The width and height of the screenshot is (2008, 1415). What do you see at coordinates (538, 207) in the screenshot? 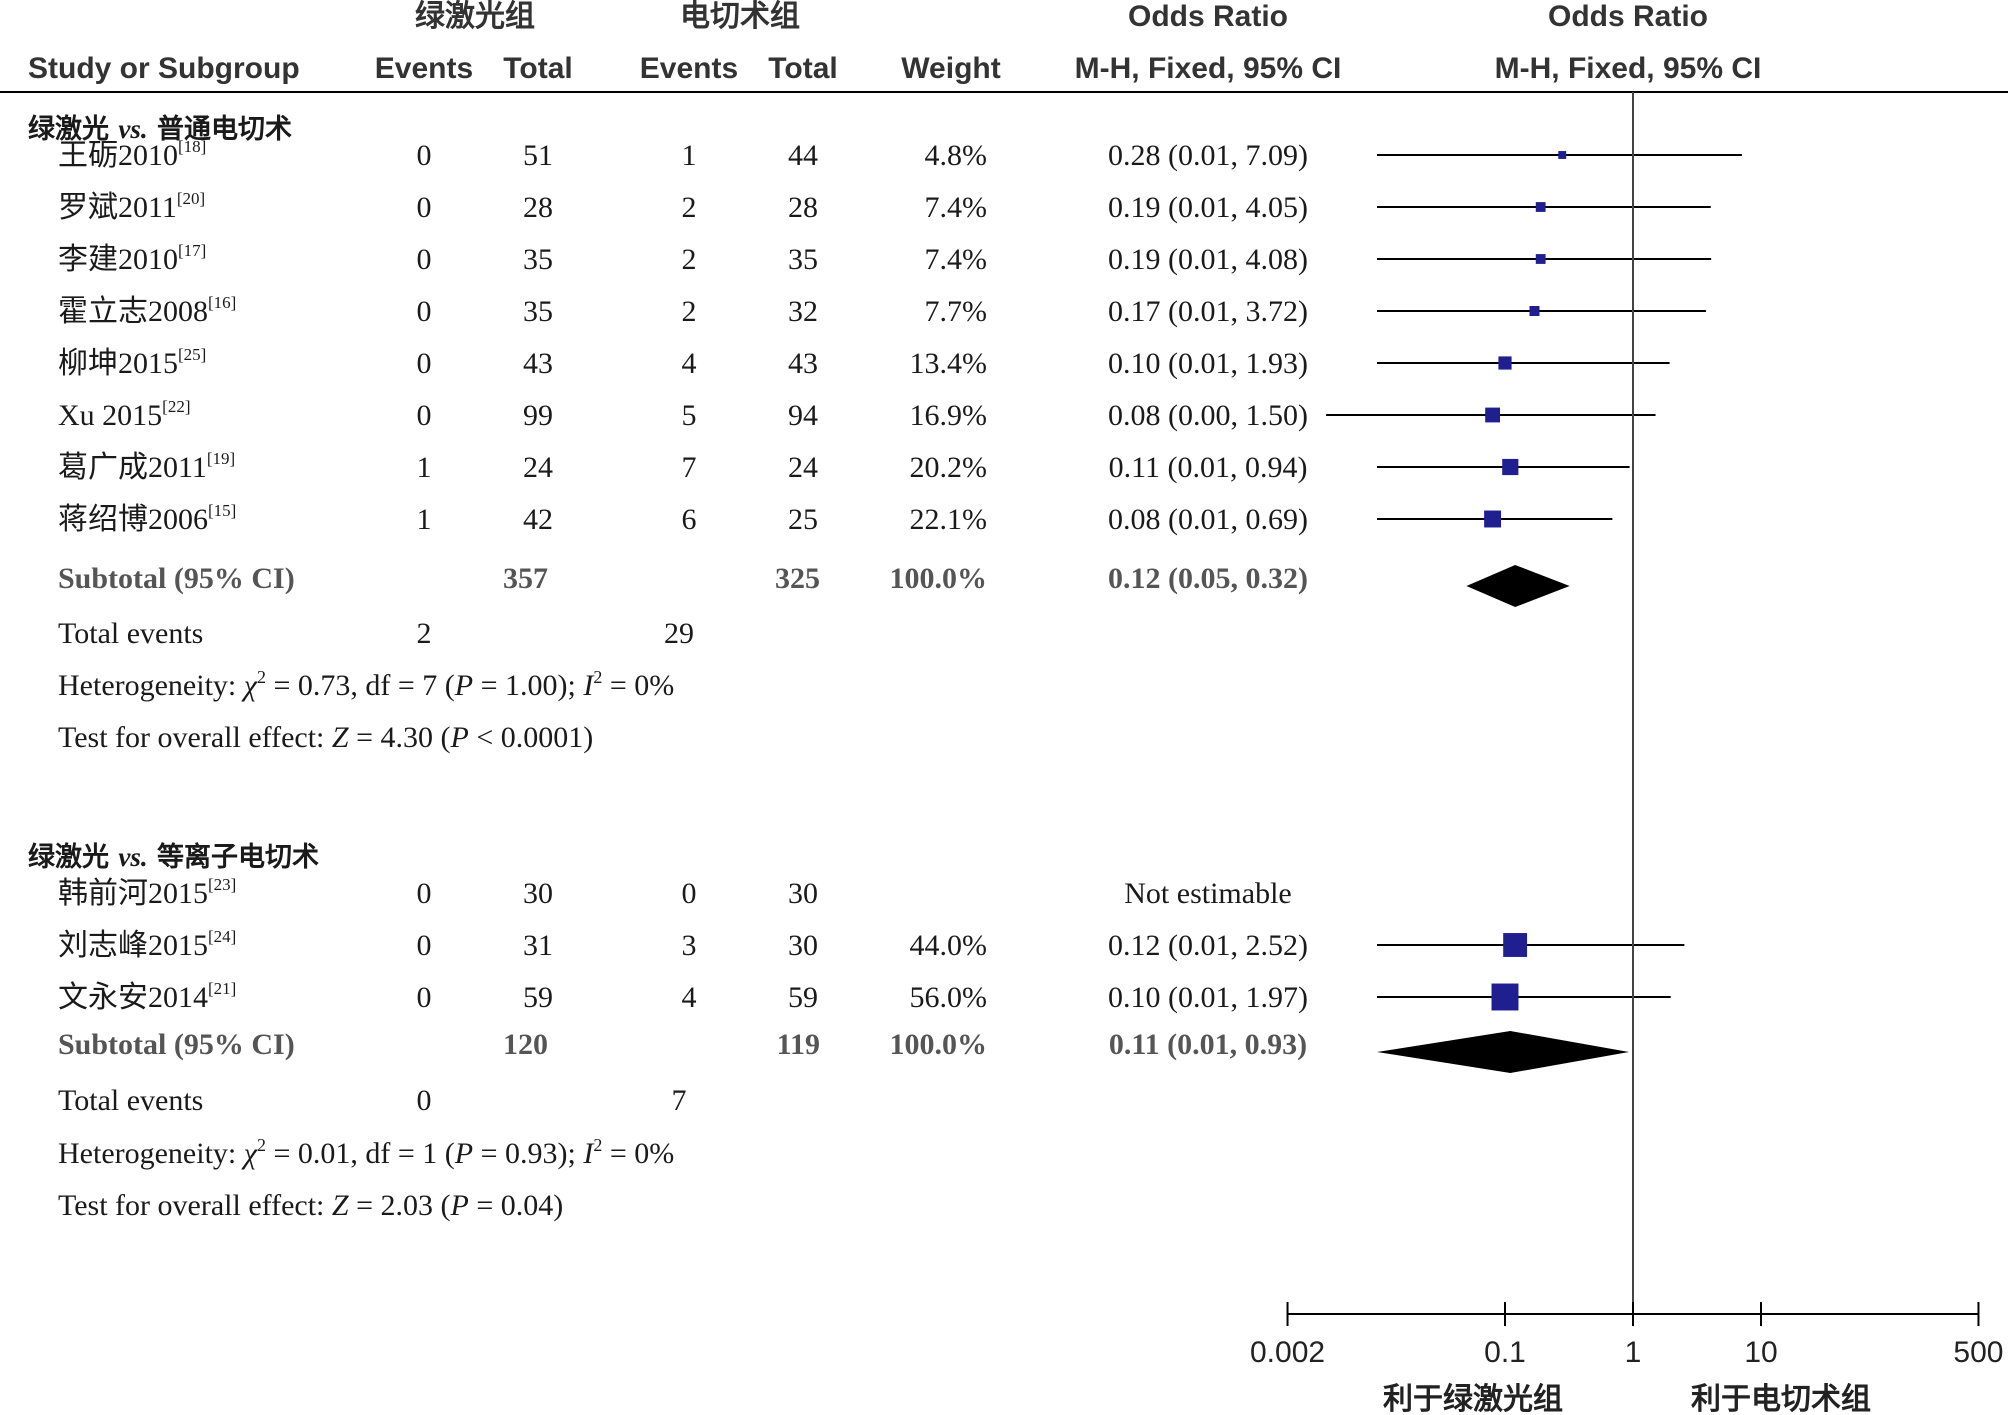
I see `exp-total-cell: 28` at bounding box center [538, 207].